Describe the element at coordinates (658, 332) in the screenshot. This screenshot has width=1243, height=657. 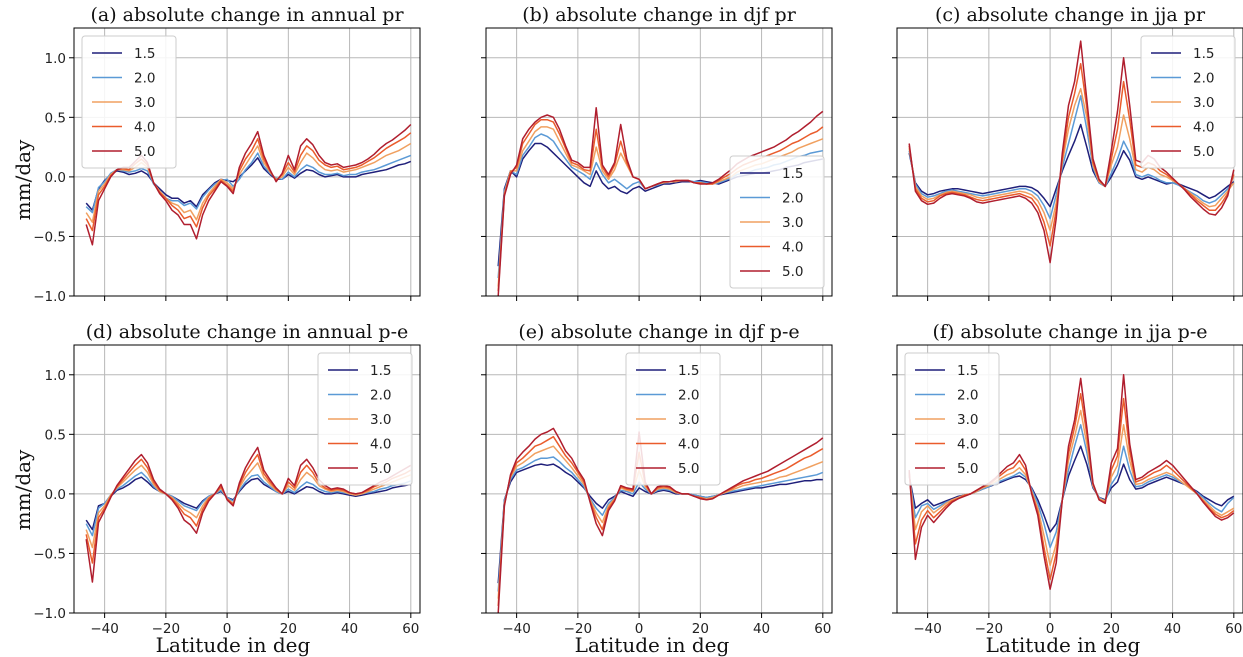
I see `panel-title: (e) absolute change in djf p-e` at that location.